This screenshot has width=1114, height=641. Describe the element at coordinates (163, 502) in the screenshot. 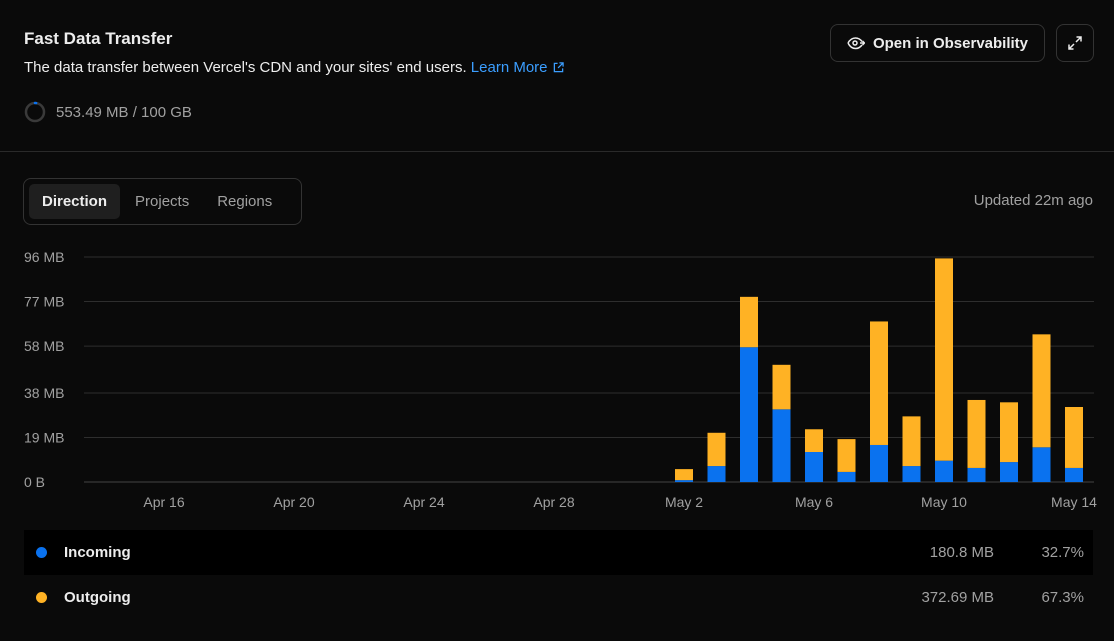

I see `x-tick-label: Apr 16` at that location.